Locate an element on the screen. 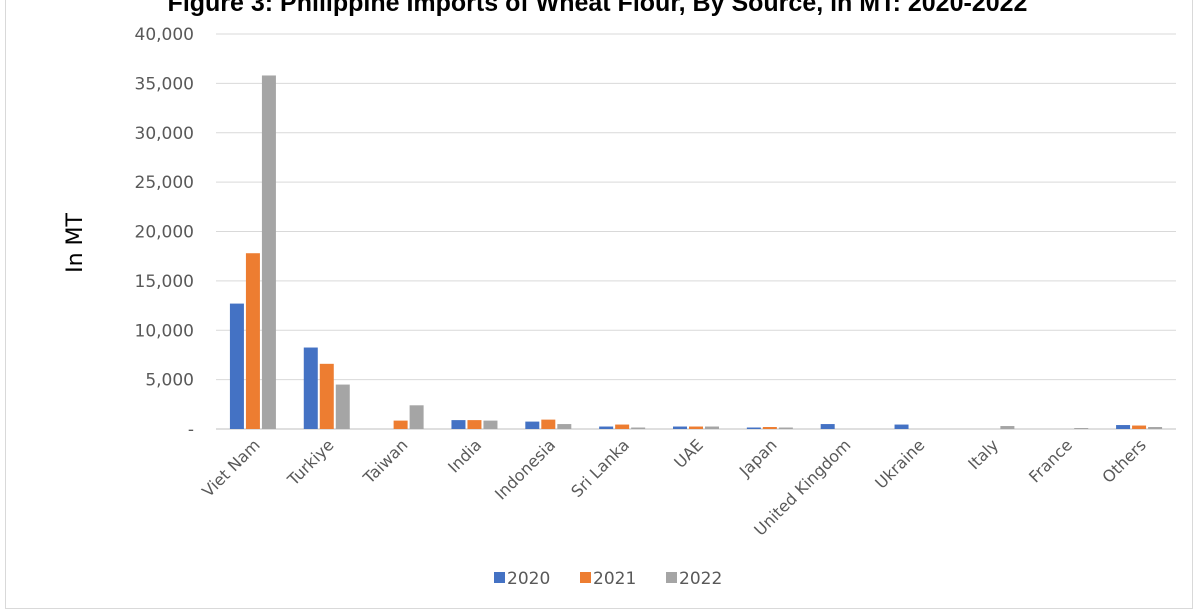 Image resolution: width=1195 pixels, height=611 pixels. y-tick-label: 35,000 is located at coordinates (164, 84).